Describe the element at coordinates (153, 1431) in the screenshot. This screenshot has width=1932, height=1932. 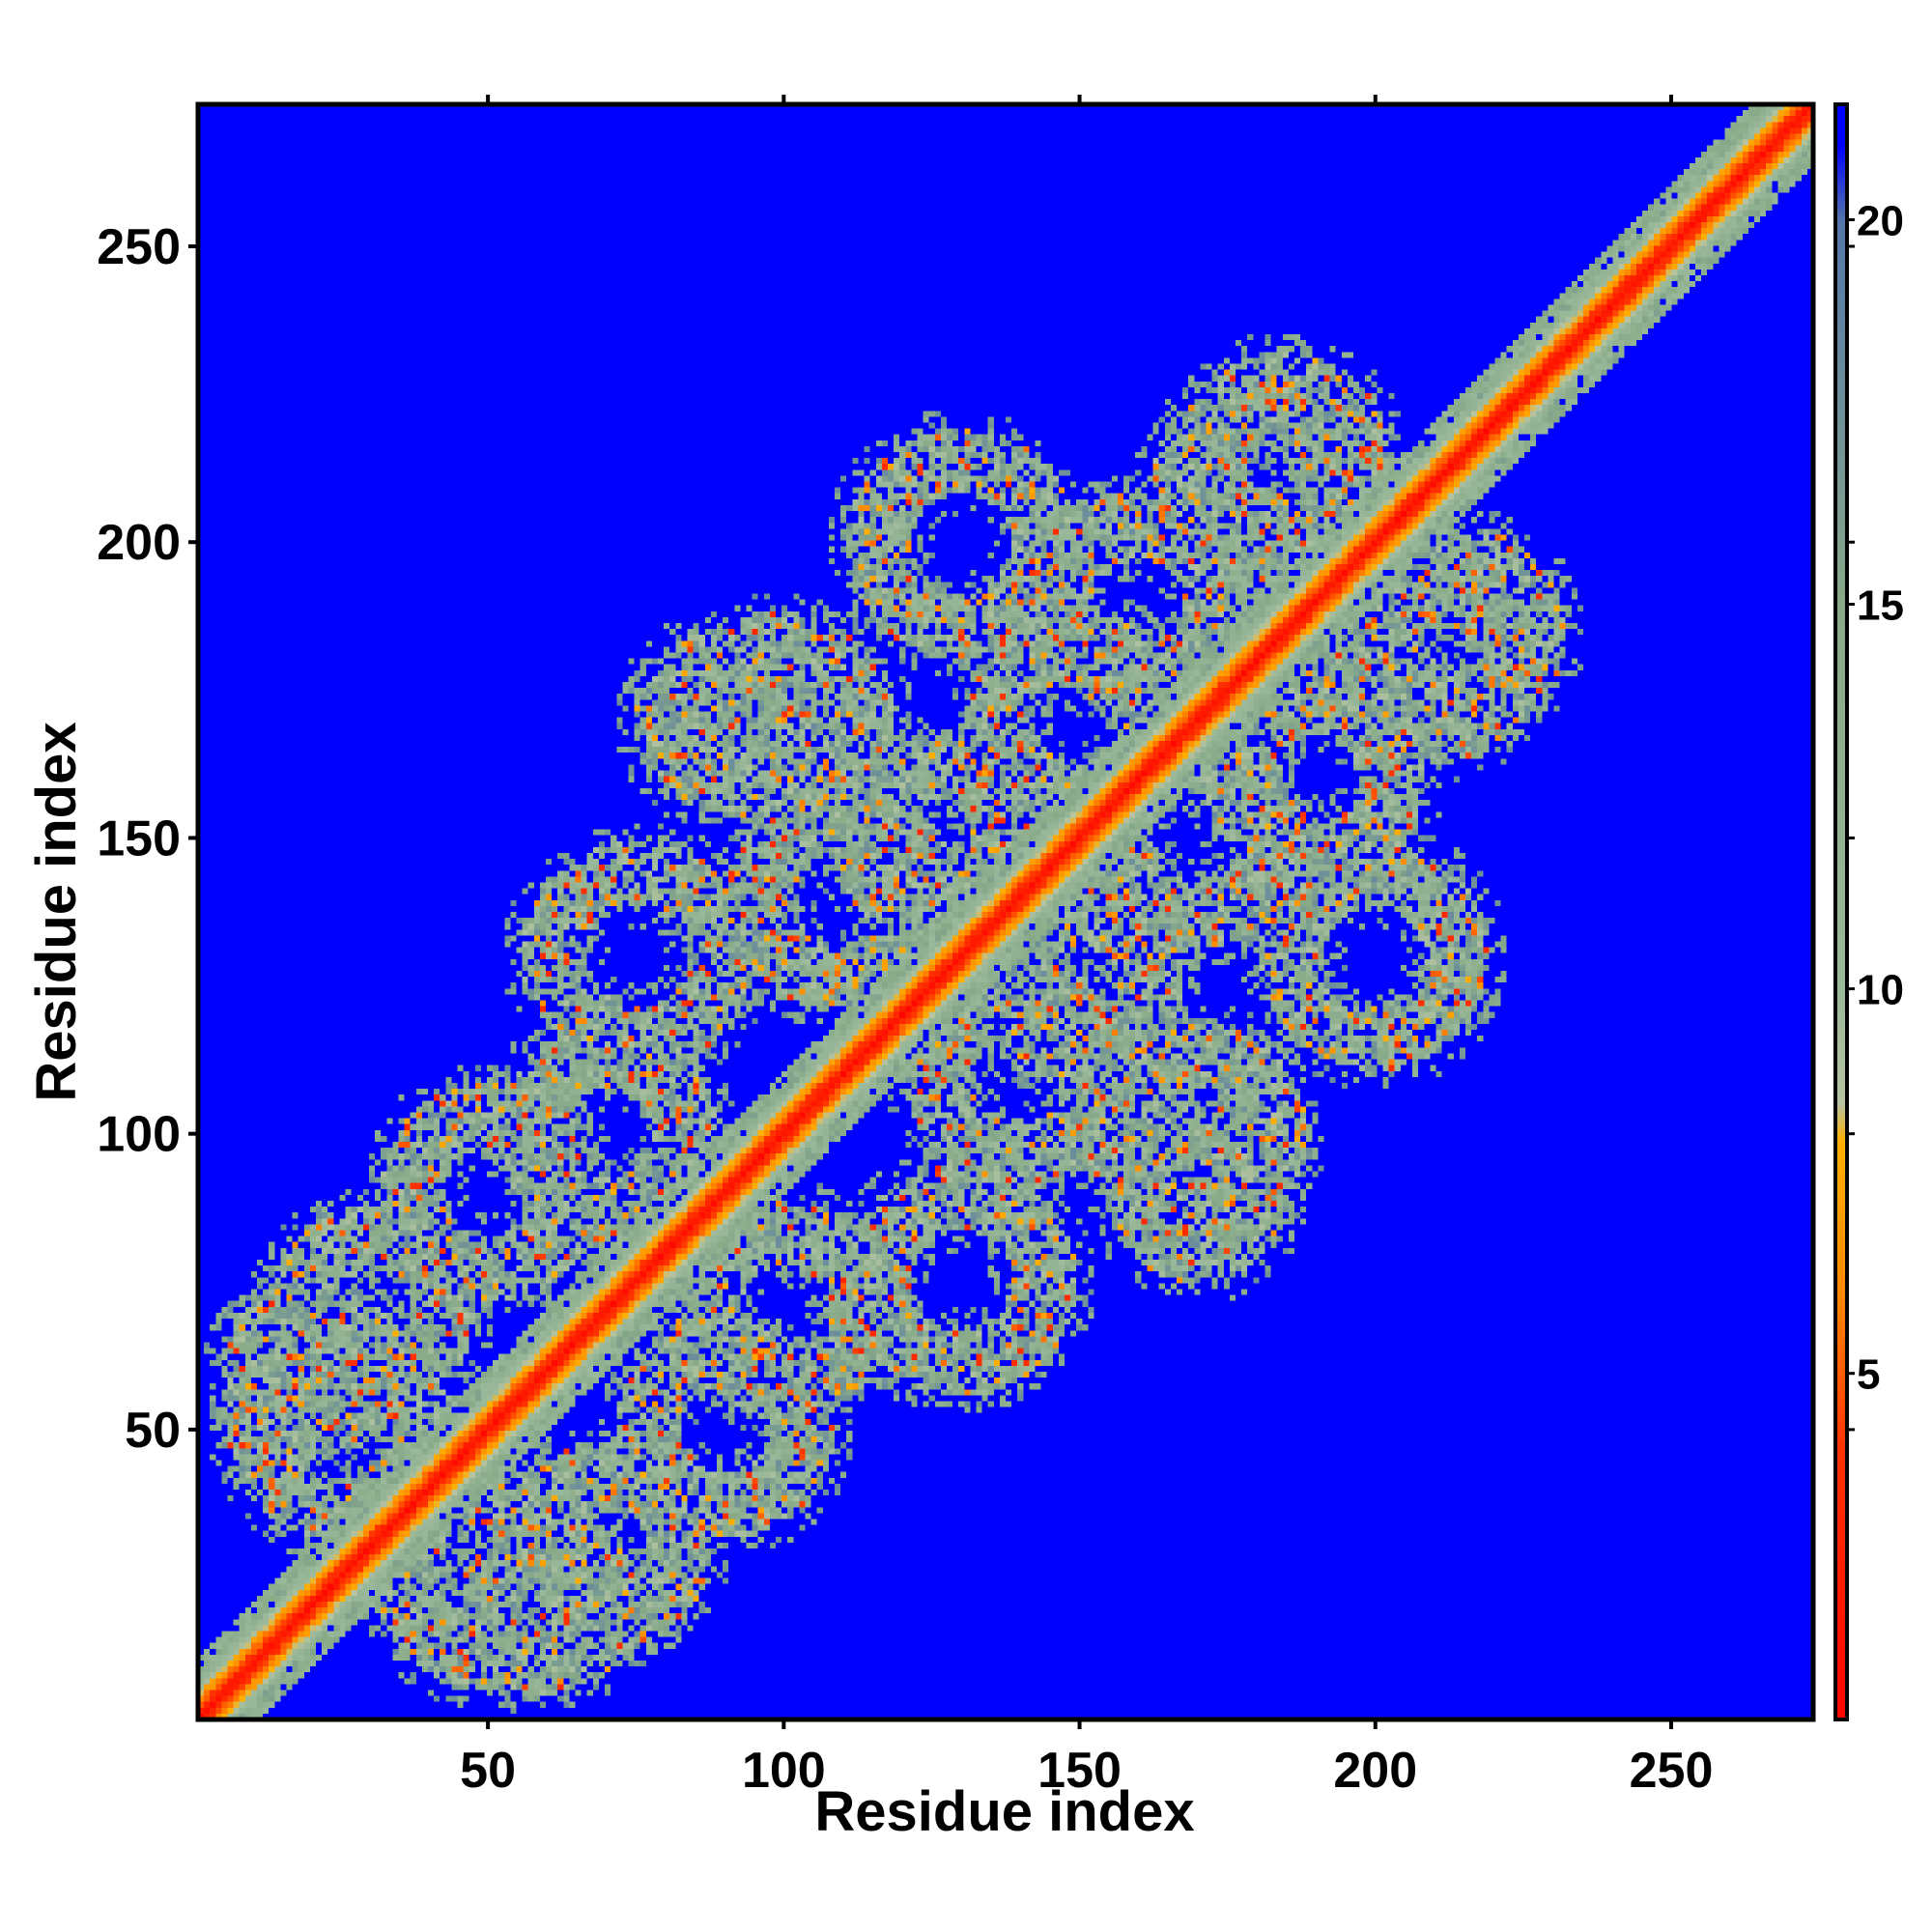
I see `y-tick-label: 50` at that location.